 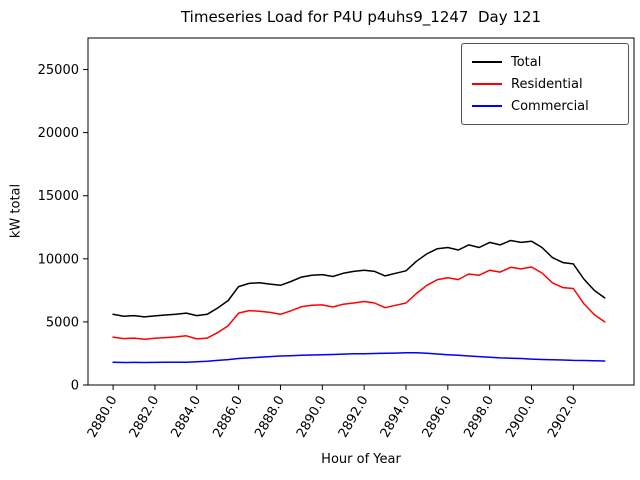 I want to click on svg-text: 0, so click(x=75, y=386).